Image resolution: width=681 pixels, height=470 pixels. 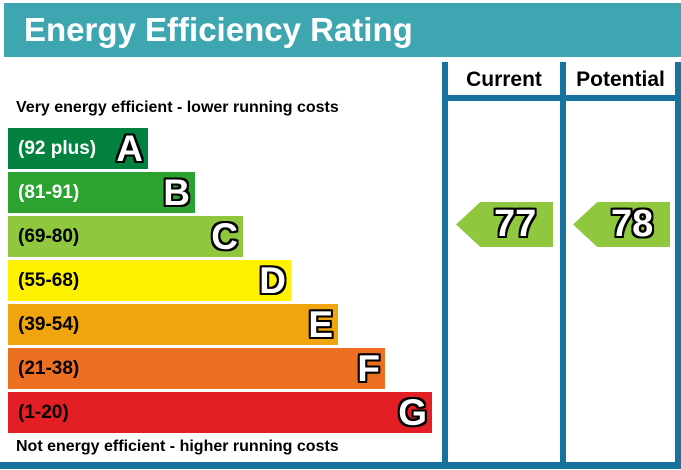 What do you see at coordinates (49, 280) in the screenshot?
I see `band-range-label: (55-68)` at bounding box center [49, 280].